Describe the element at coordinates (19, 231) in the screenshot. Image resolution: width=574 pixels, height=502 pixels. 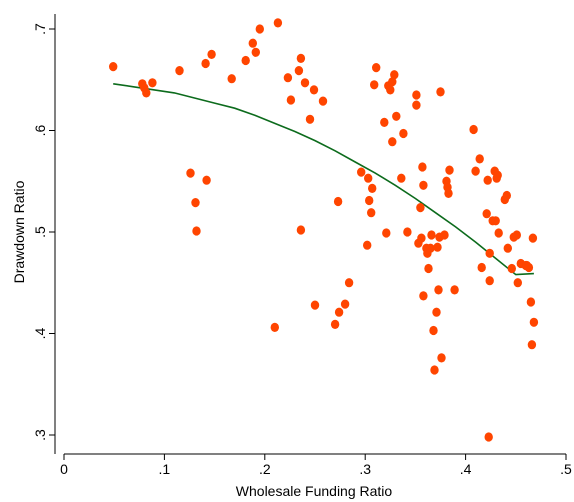
I see `y-axis-label: Drawdown Ratio` at that location.